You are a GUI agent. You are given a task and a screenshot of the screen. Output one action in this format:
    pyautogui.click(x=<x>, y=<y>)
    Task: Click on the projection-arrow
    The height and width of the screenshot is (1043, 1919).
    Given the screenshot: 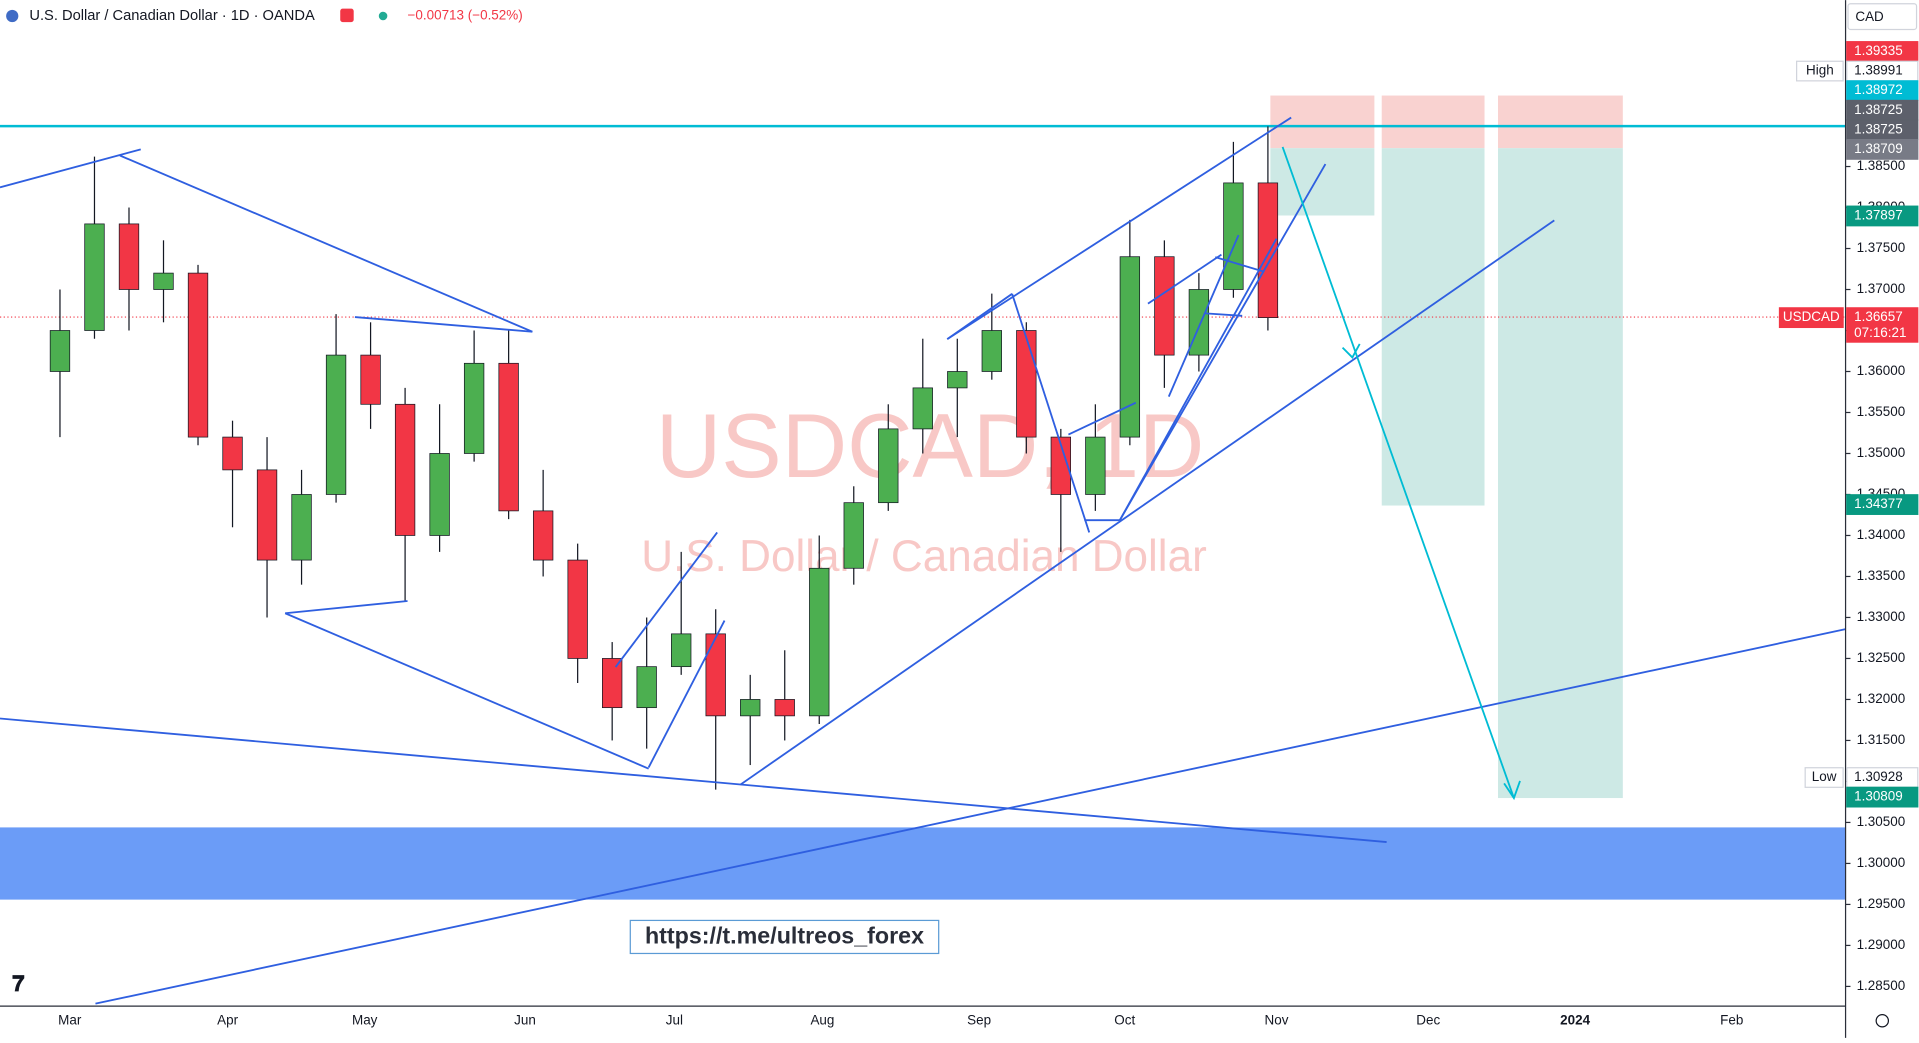 What is the action you would take?
    pyautogui.click(x=1401, y=473)
    